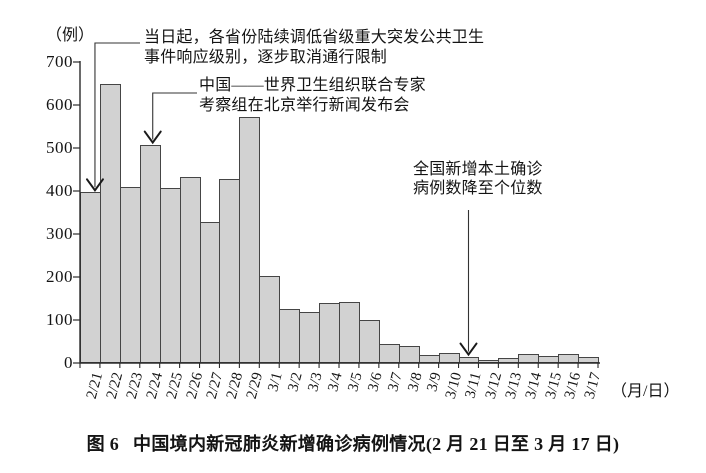  I want to click on annotation-china-who-joint-mission: 中国——世界卫生组织联合专家 考察组在北京举行新闻发布会, so click(312, 96).